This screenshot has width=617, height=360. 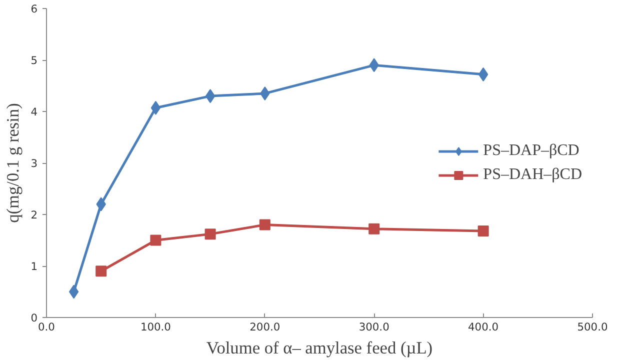 I want to click on y-tick-label: 2, so click(x=34, y=215).